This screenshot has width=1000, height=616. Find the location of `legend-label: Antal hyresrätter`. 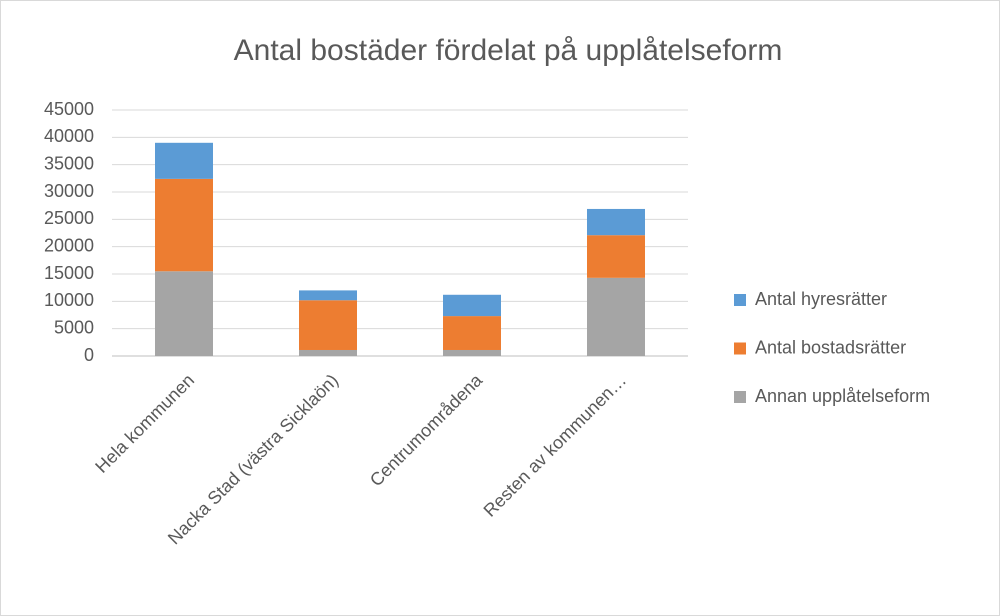

legend-label: Antal hyresrätter is located at coordinates (821, 299).